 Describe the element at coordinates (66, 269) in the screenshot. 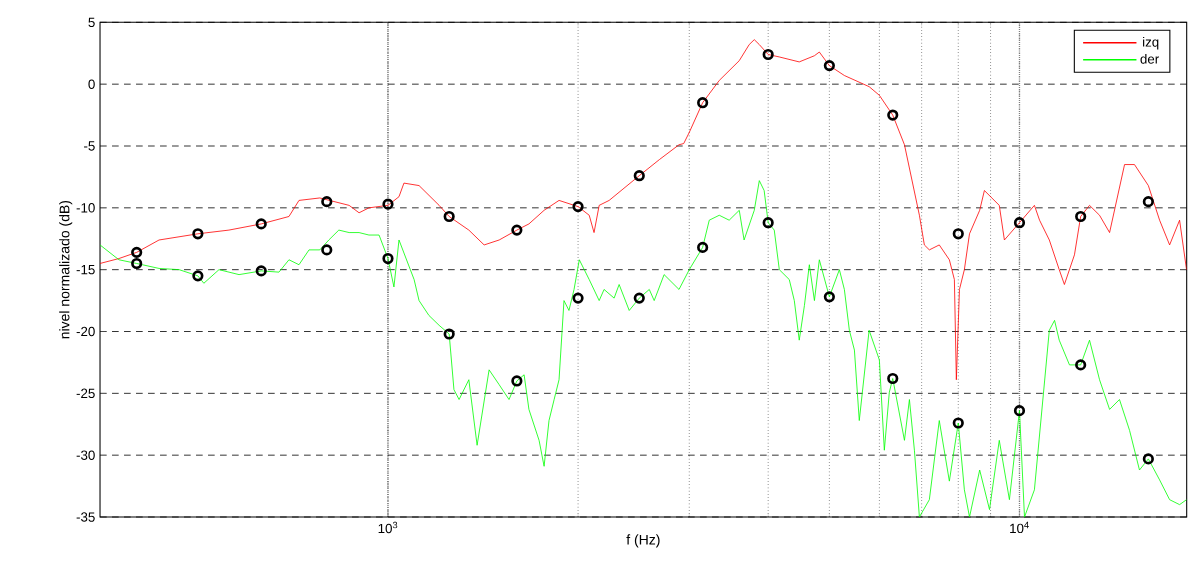

I see `y-axis-title: nivel normalizado (dB)` at that location.